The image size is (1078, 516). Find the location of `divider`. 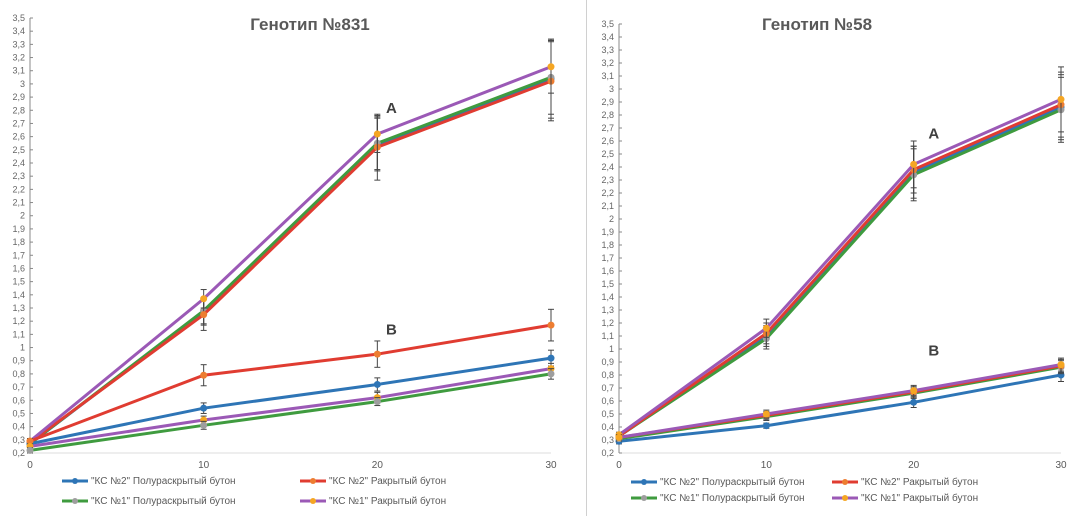

divider is located at coordinates (586, 258).